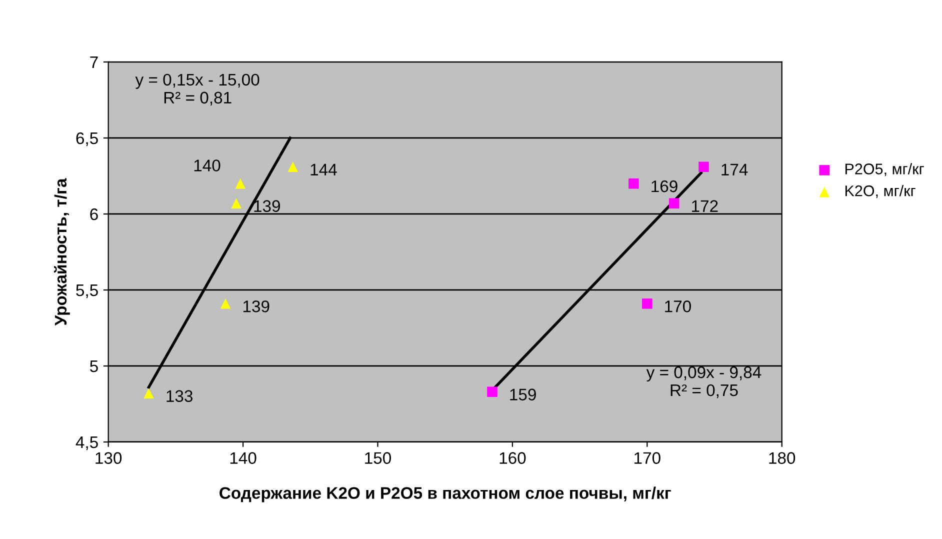 This screenshot has height=539, width=942. Describe the element at coordinates (94, 214) in the screenshot. I see `y-tick-label: 6` at that location.